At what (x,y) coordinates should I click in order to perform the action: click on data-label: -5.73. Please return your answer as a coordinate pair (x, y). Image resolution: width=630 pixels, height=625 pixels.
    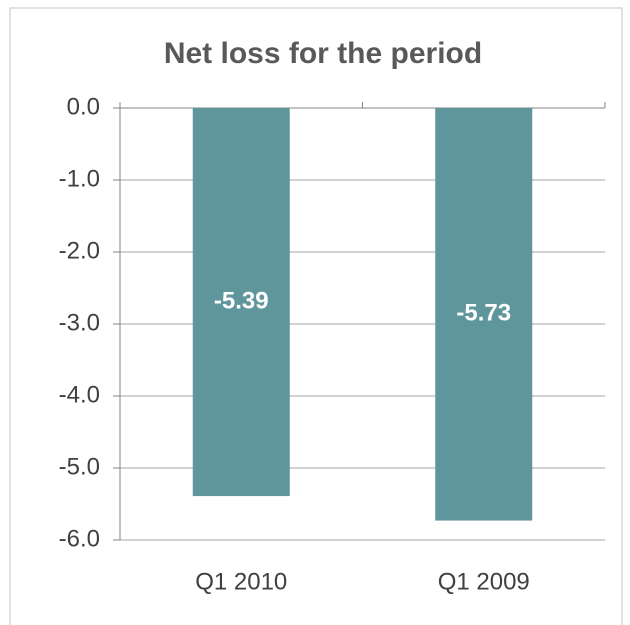
    Looking at the image, I should click on (483, 313).